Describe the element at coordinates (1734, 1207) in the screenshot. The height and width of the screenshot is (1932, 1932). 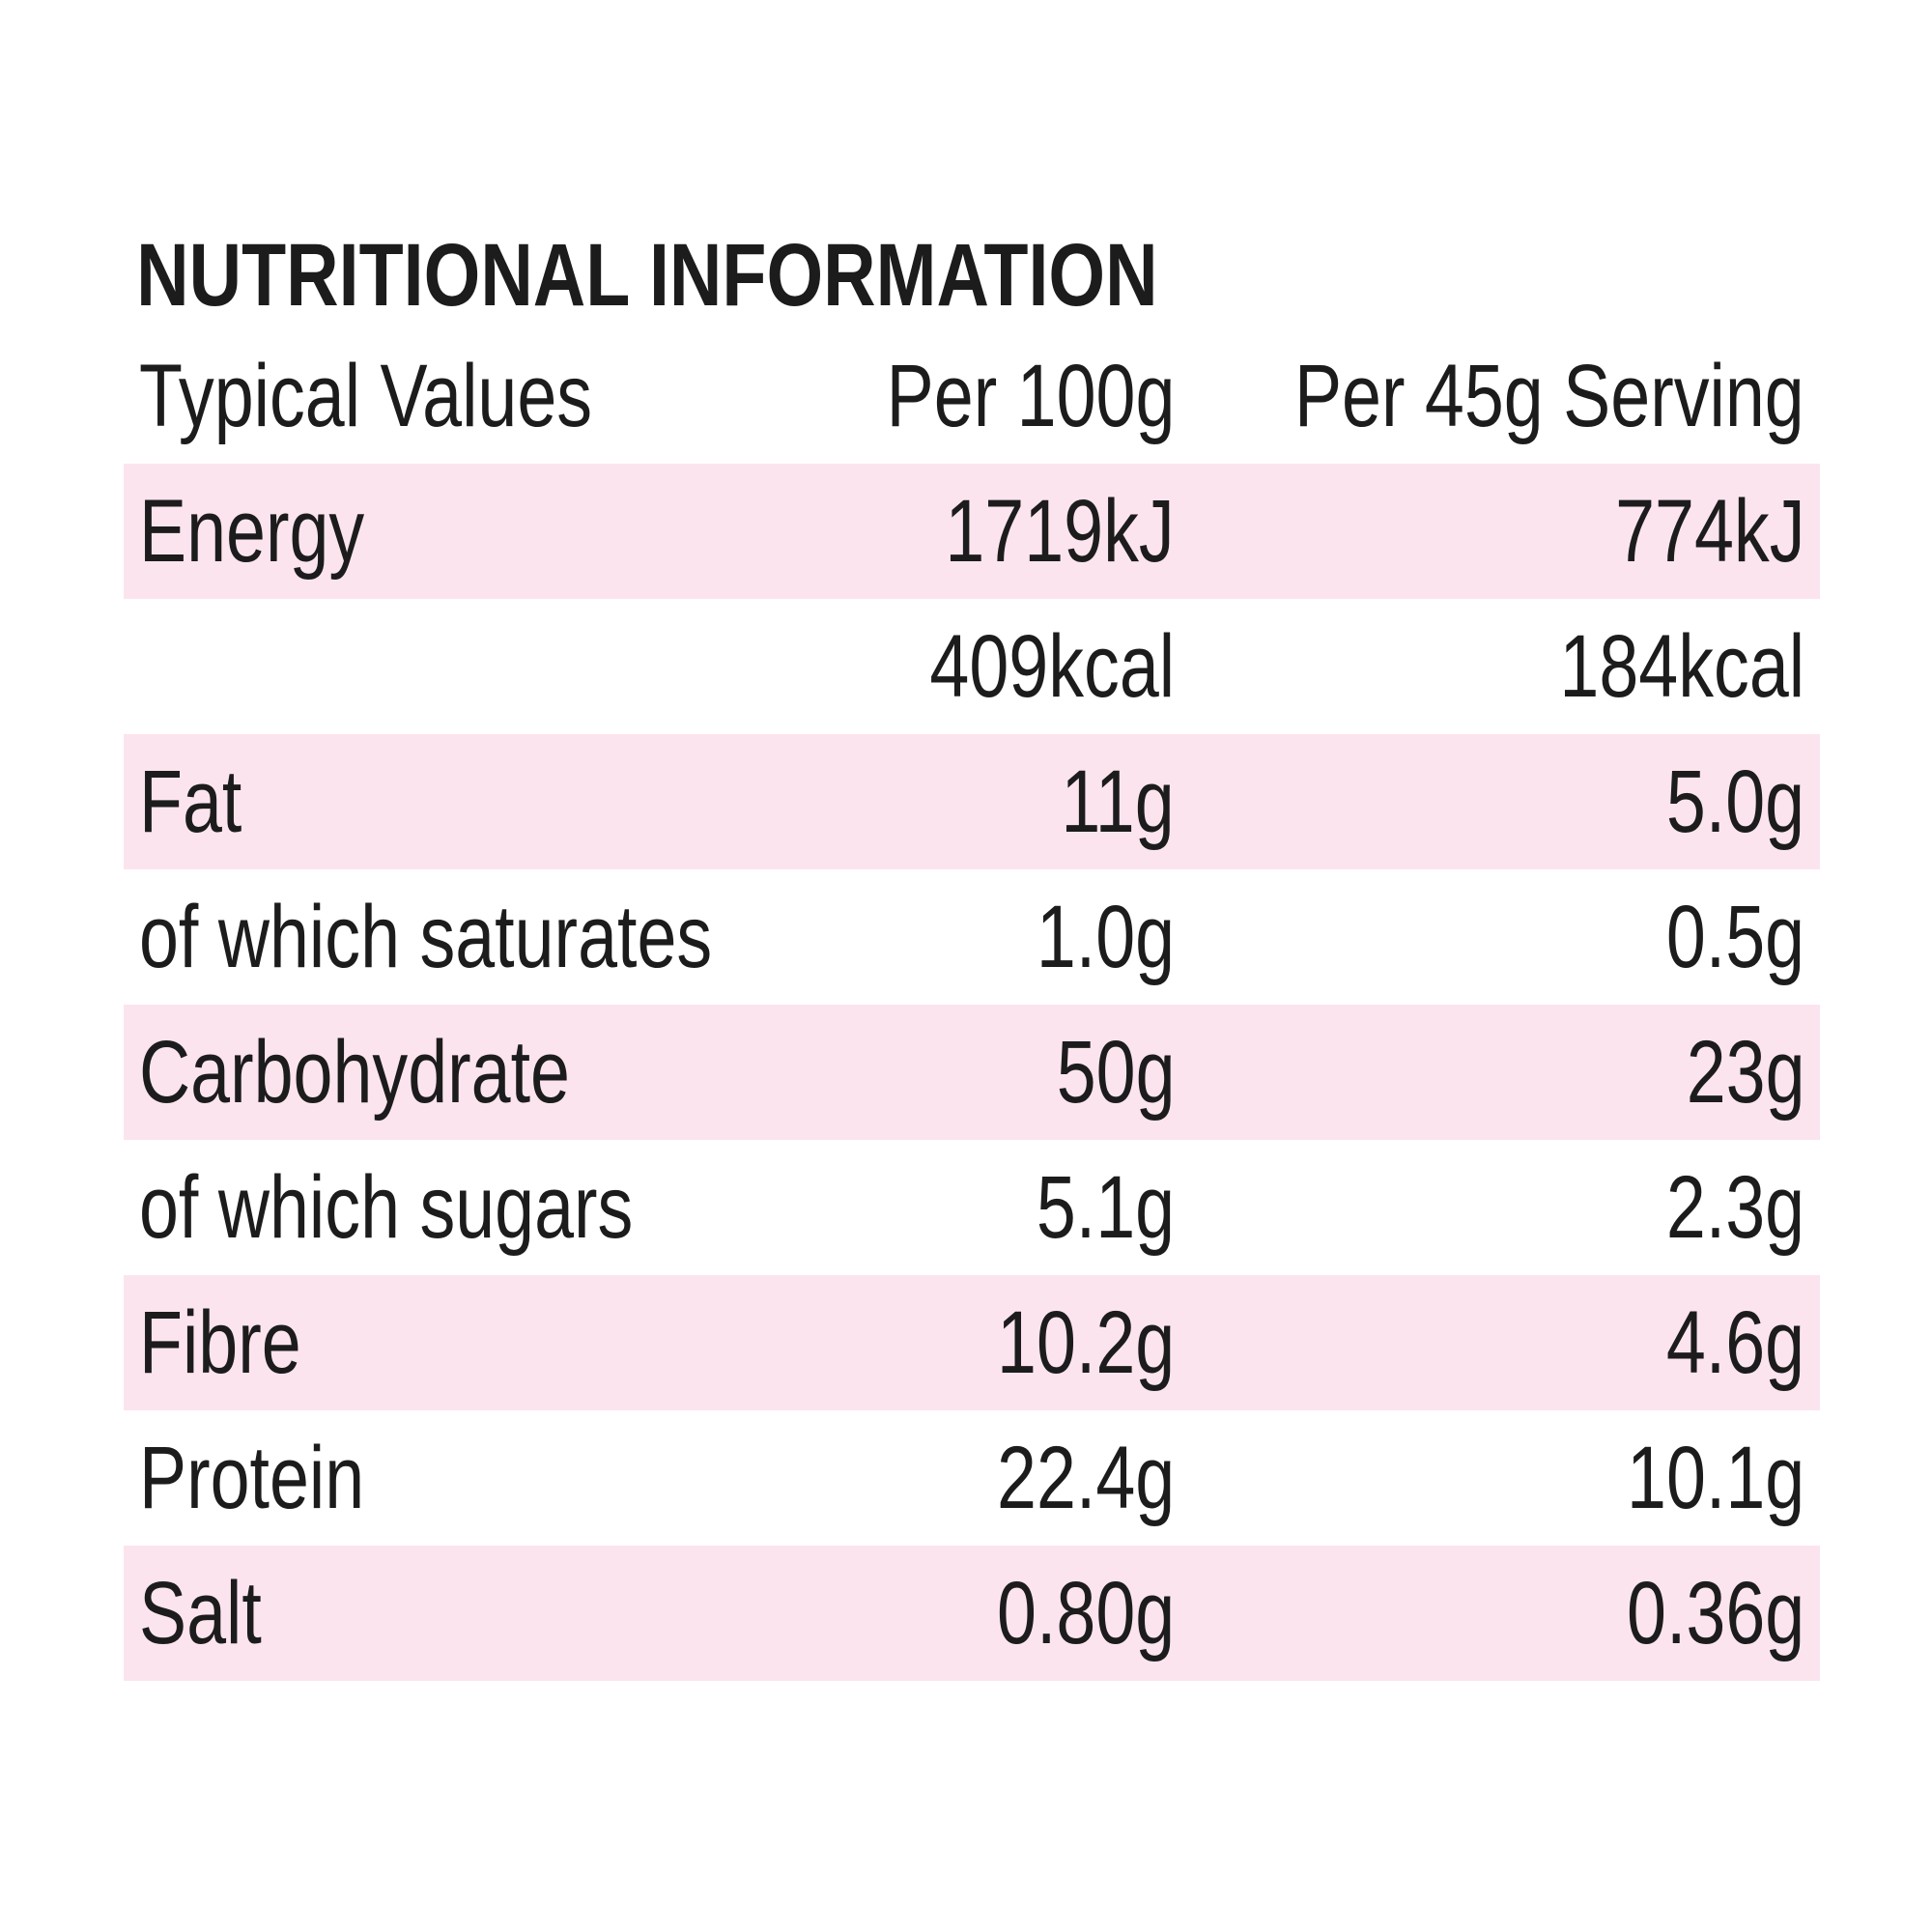
I see `value-per-serving: 2.3g` at that location.